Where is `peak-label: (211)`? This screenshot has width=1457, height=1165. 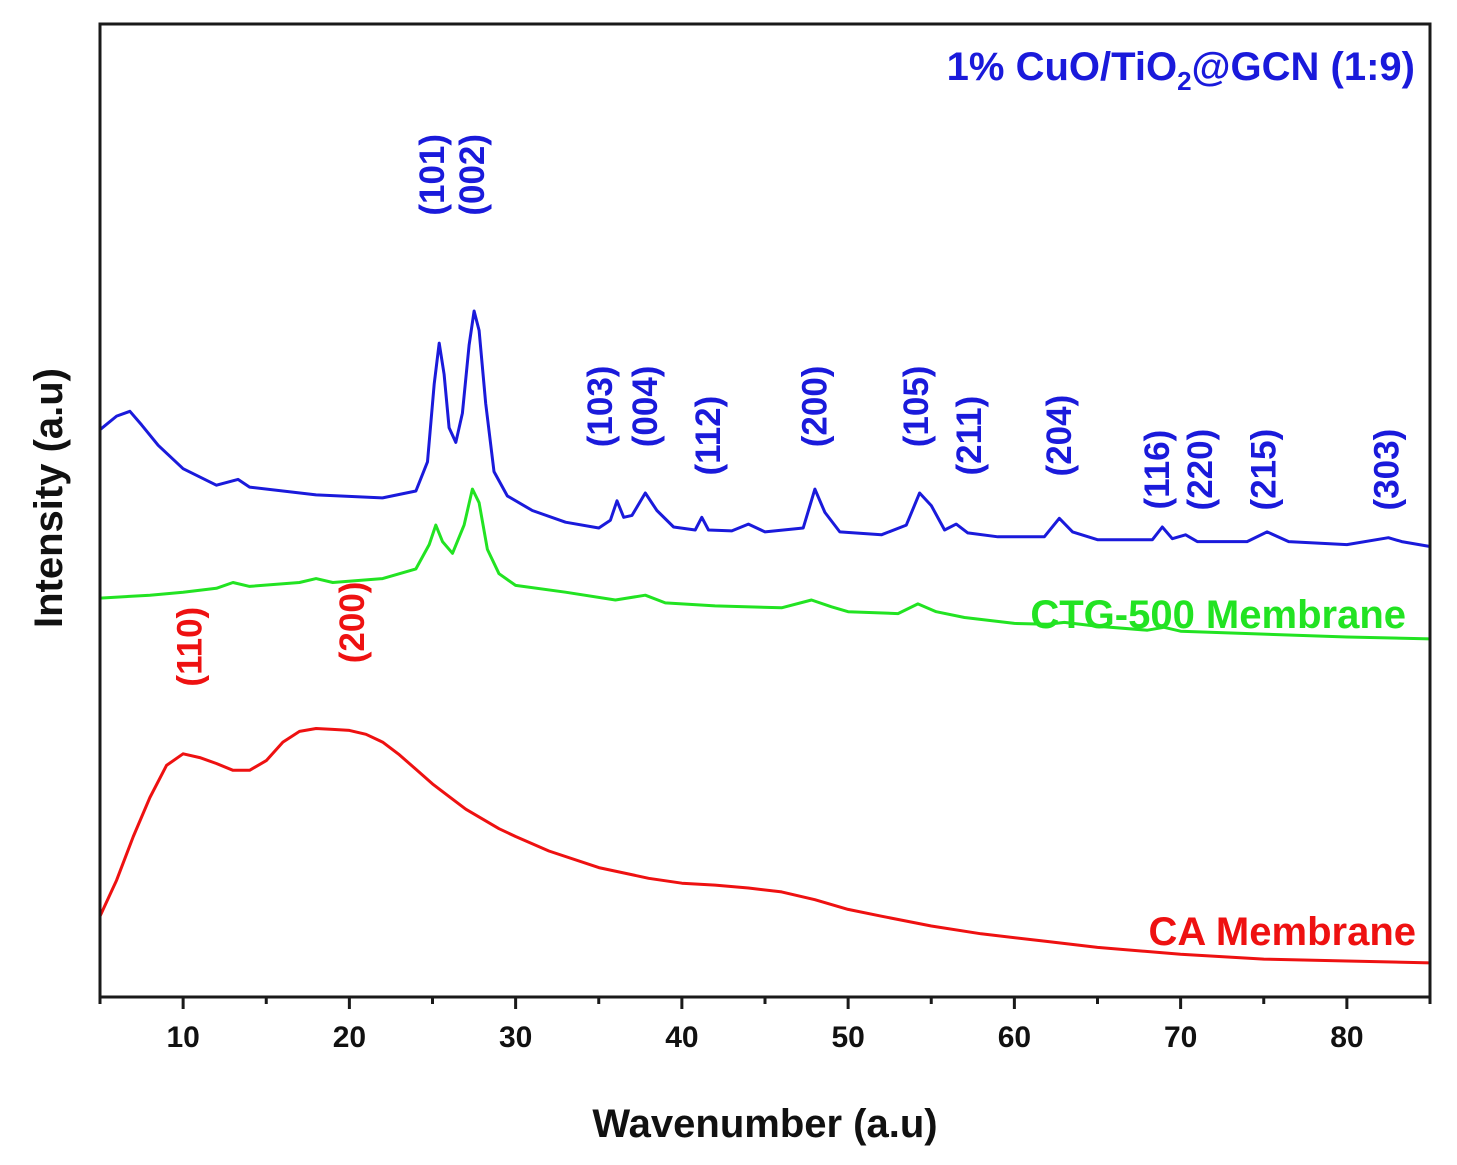 peak-label: (211) is located at coordinates (969, 436).